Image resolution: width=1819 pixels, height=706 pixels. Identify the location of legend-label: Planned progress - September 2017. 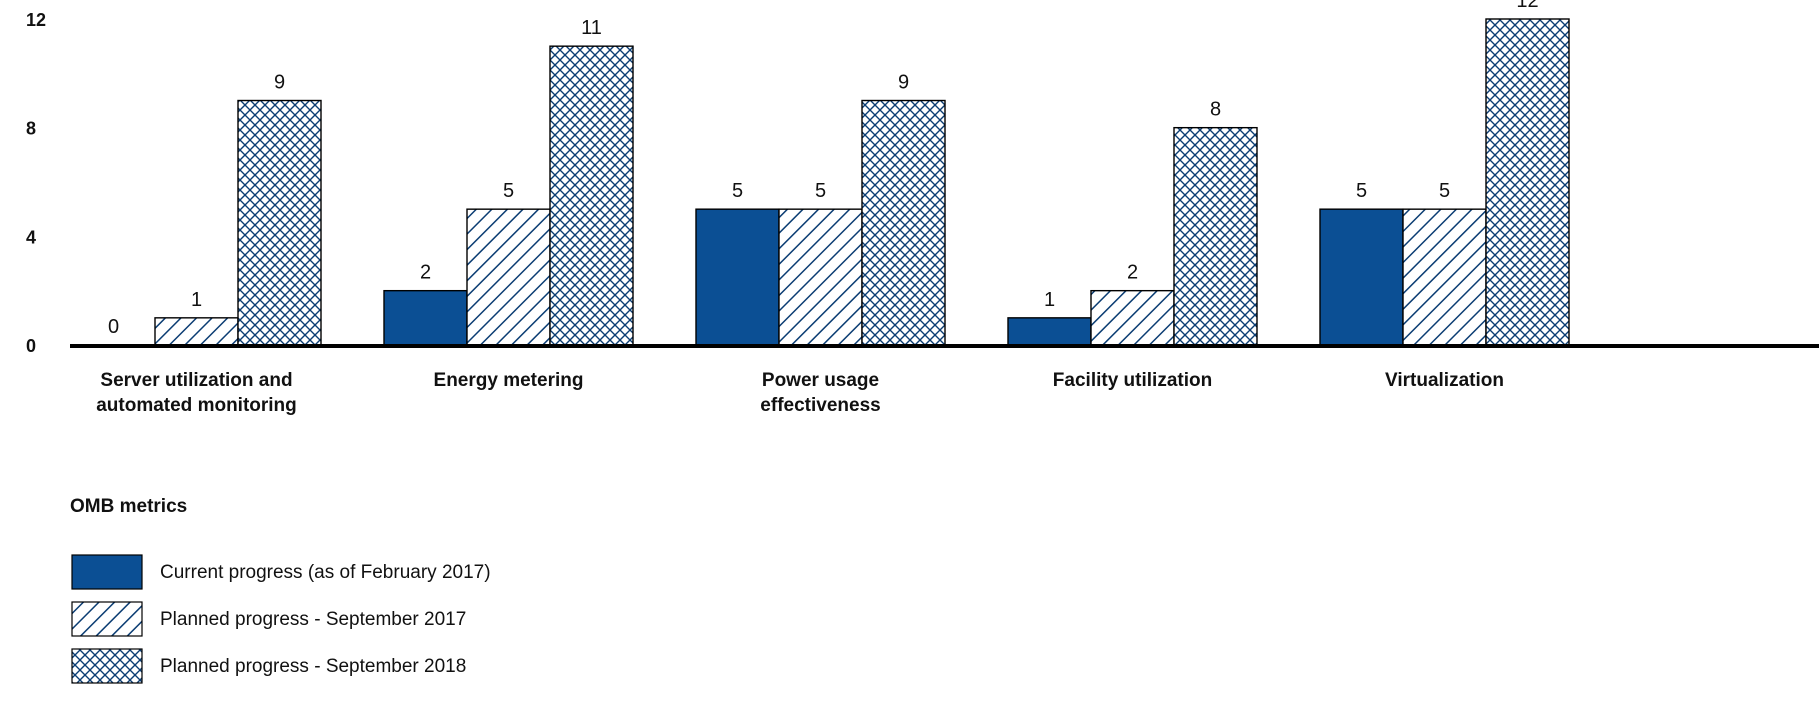
(313, 619).